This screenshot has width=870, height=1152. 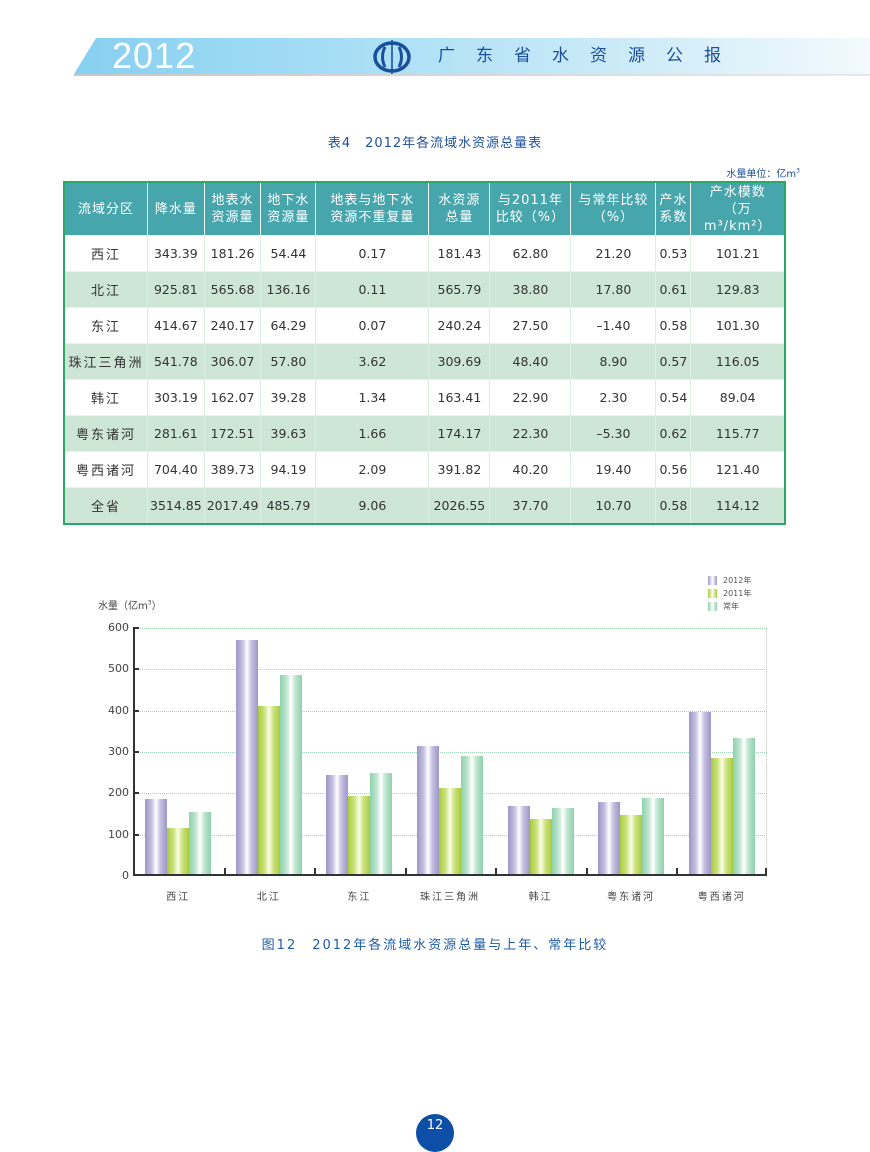 What do you see at coordinates (106, 289) in the screenshot?
I see `region-cell: 北江` at bounding box center [106, 289].